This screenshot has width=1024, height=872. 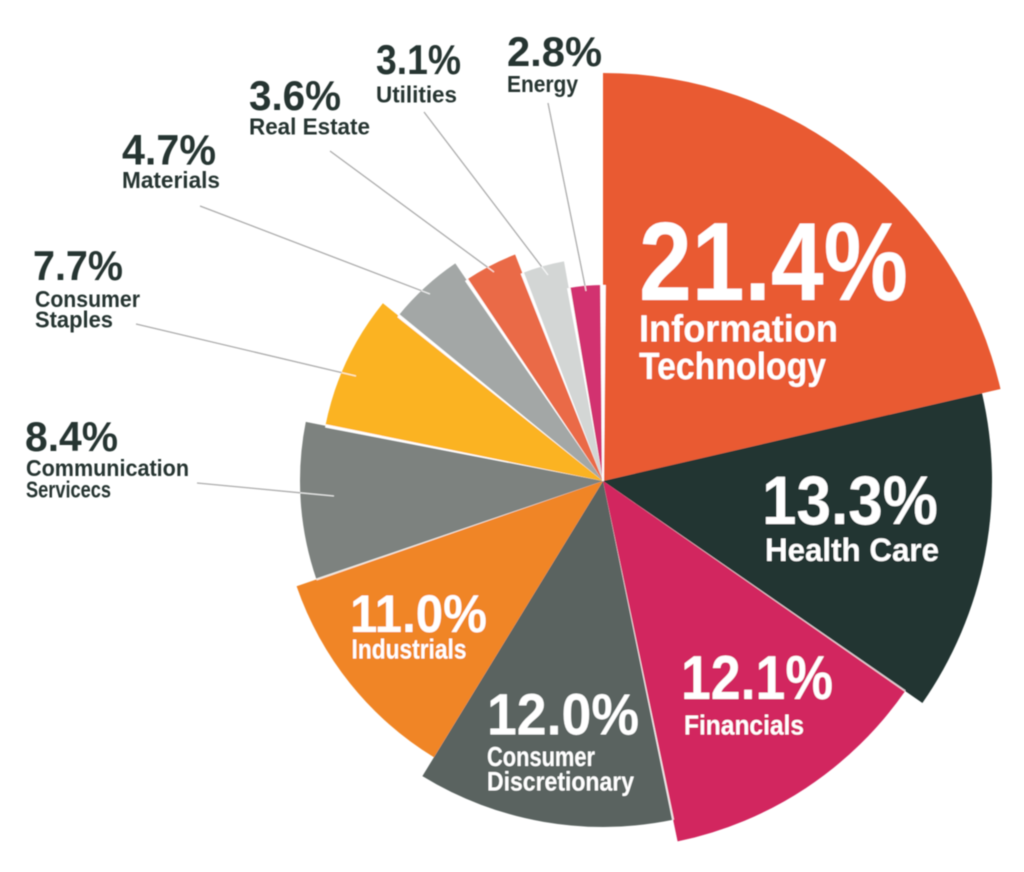 I want to click on svg-text: Industrials, so click(x=409, y=649).